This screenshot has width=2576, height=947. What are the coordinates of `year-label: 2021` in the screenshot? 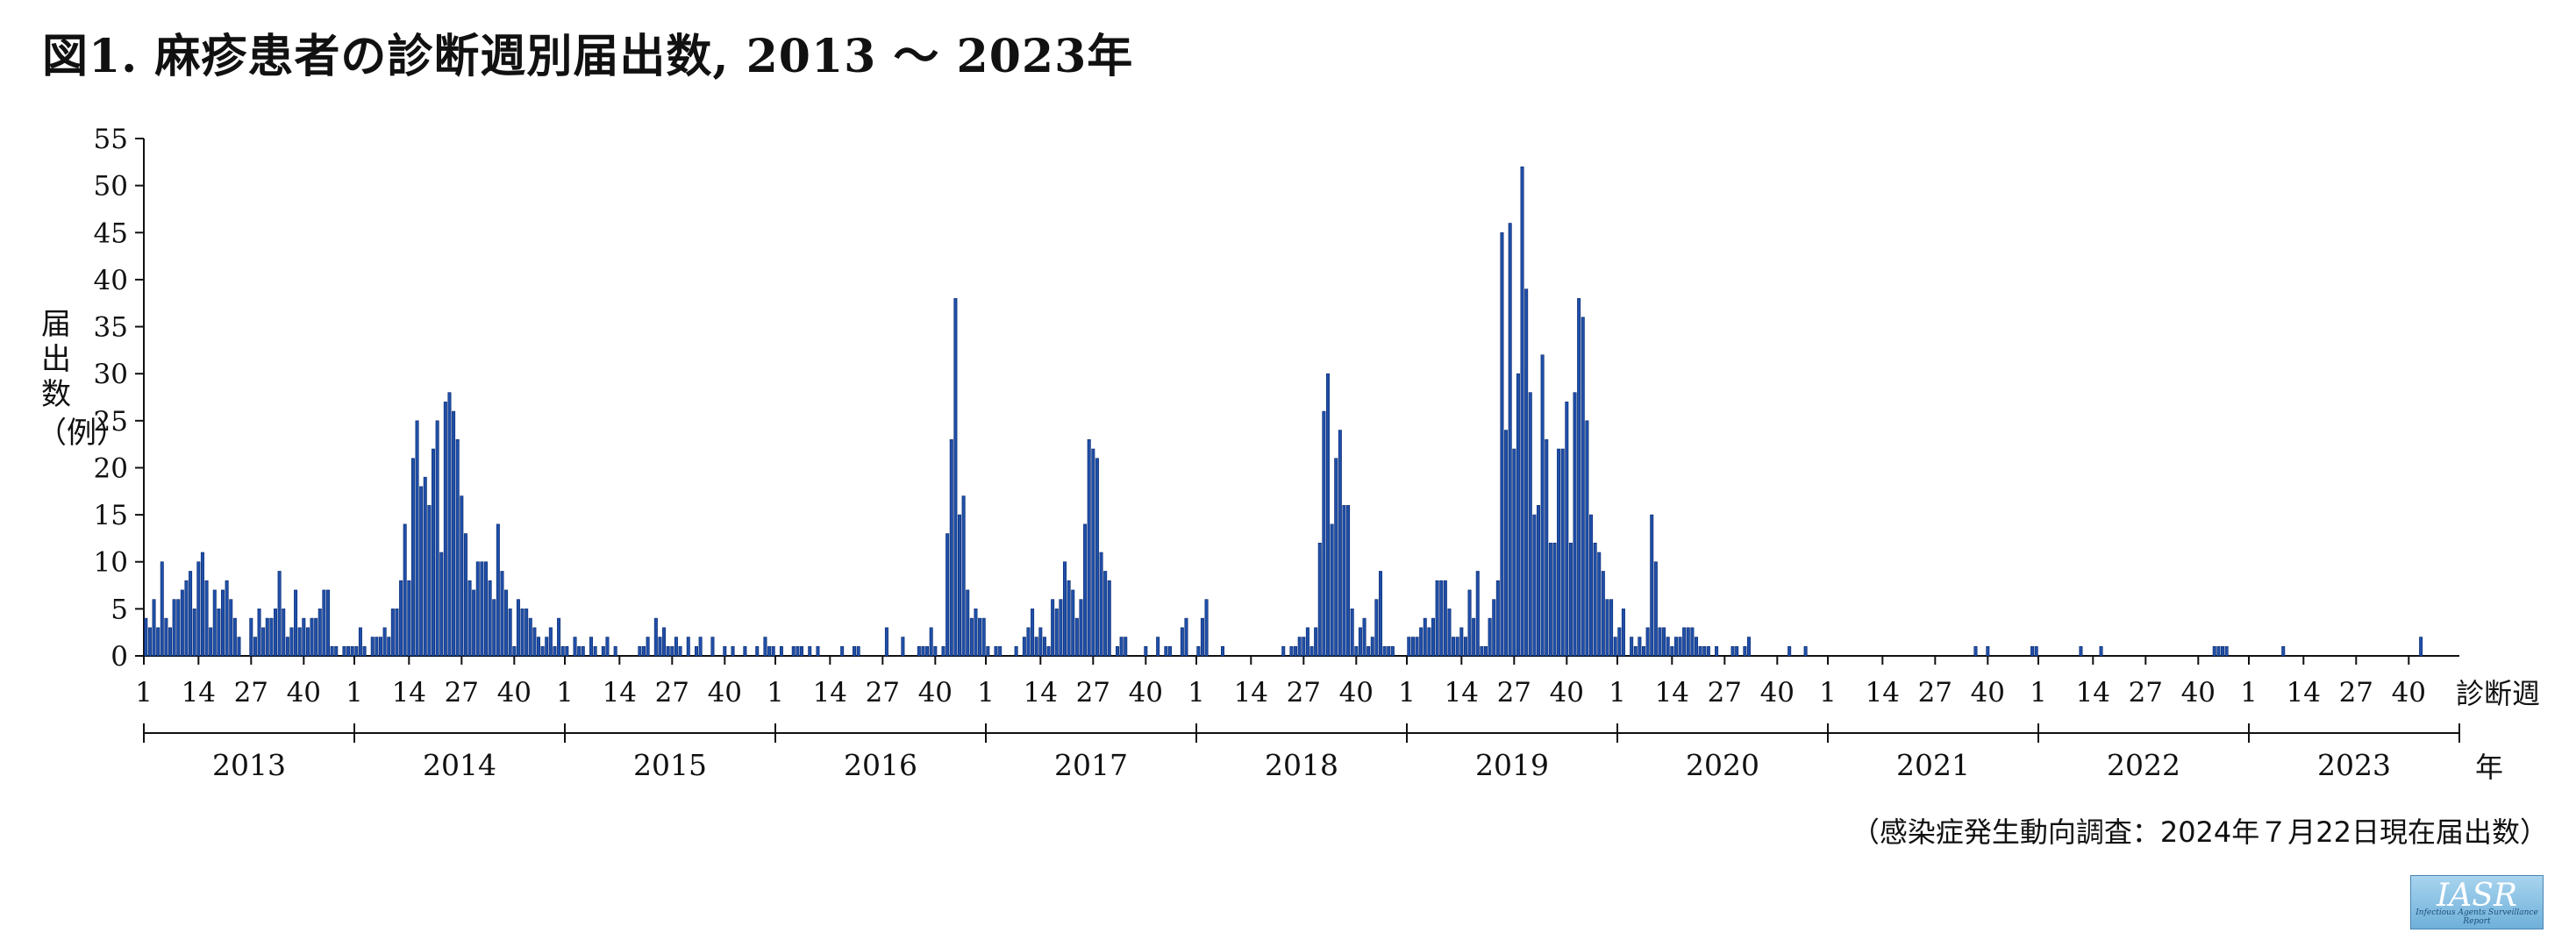 It's located at (1933, 765).